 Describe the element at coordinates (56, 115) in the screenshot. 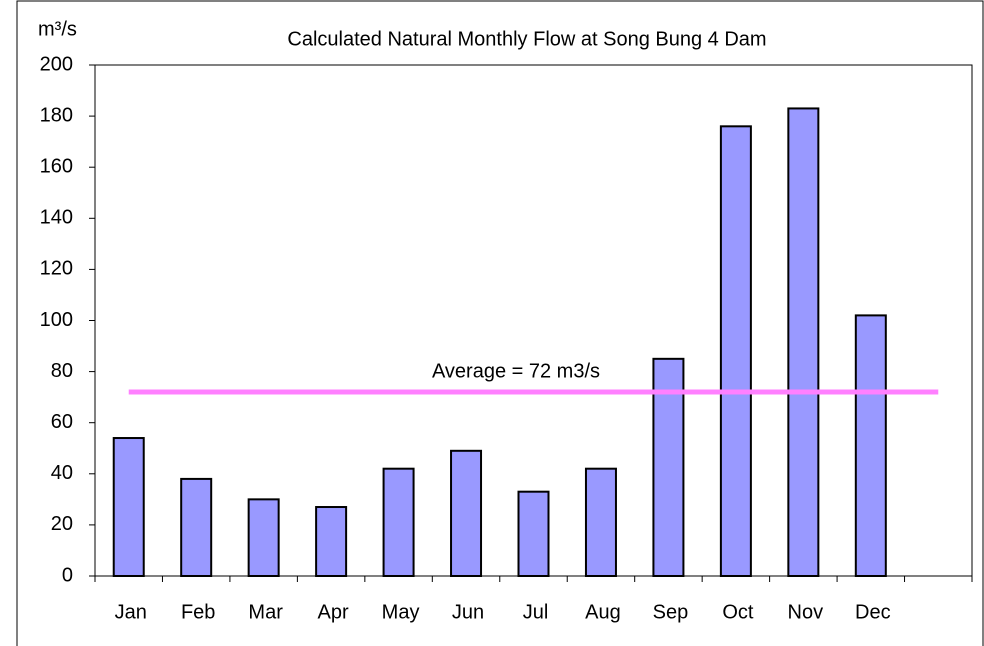

I see `y-tick-label: 180` at that location.